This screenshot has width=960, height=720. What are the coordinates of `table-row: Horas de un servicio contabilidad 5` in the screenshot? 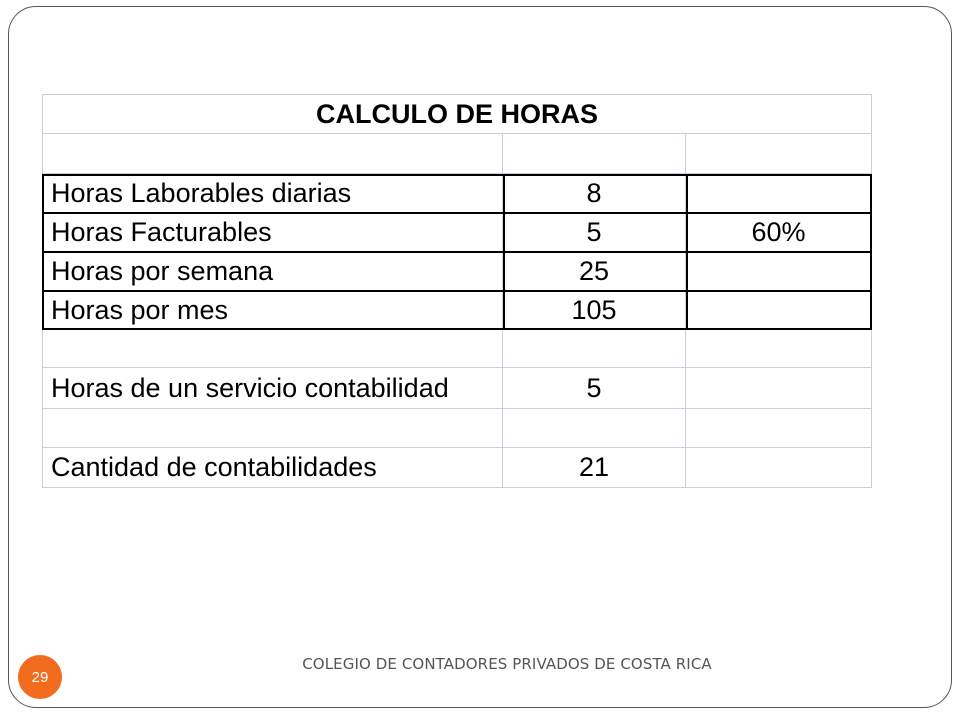 It's located at (457, 388).